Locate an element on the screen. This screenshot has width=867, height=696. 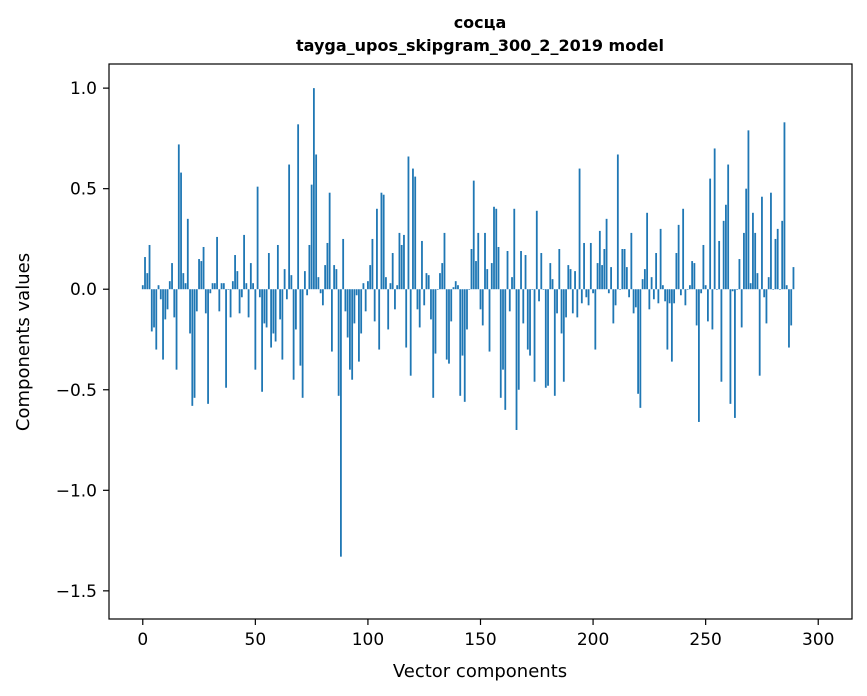
x-tick-label: 0 is located at coordinates (142, 640).